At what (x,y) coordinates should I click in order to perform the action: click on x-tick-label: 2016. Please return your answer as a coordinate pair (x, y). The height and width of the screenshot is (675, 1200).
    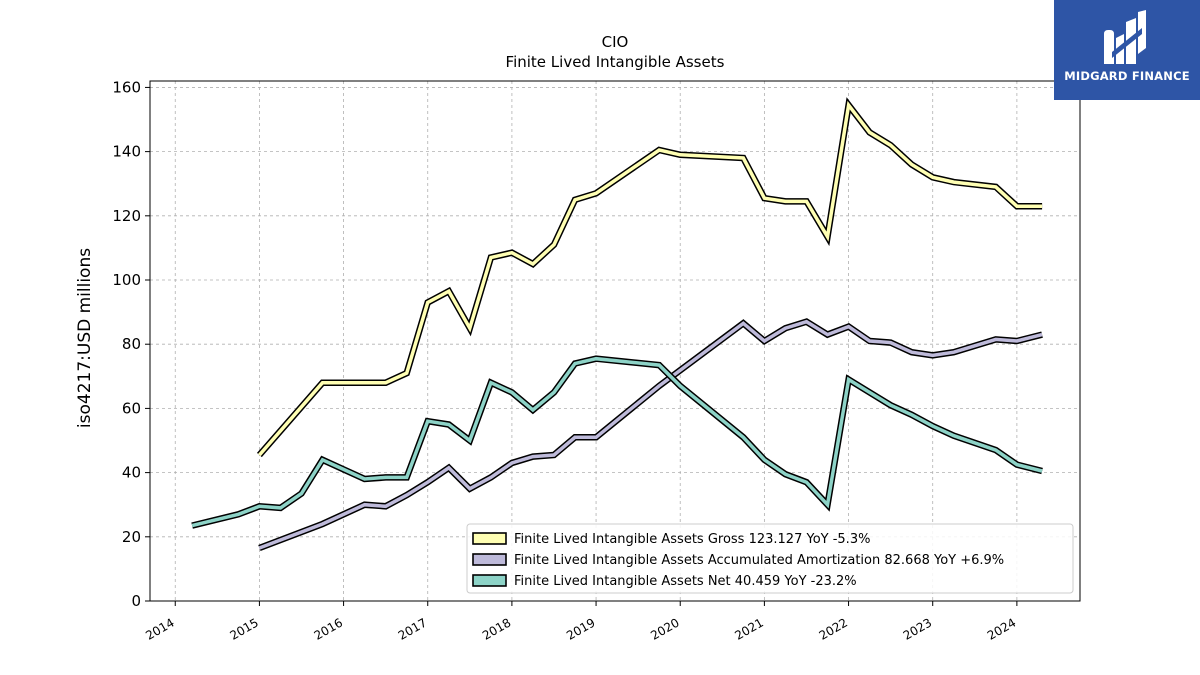
    Looking at the image, I should click on (328, 628).